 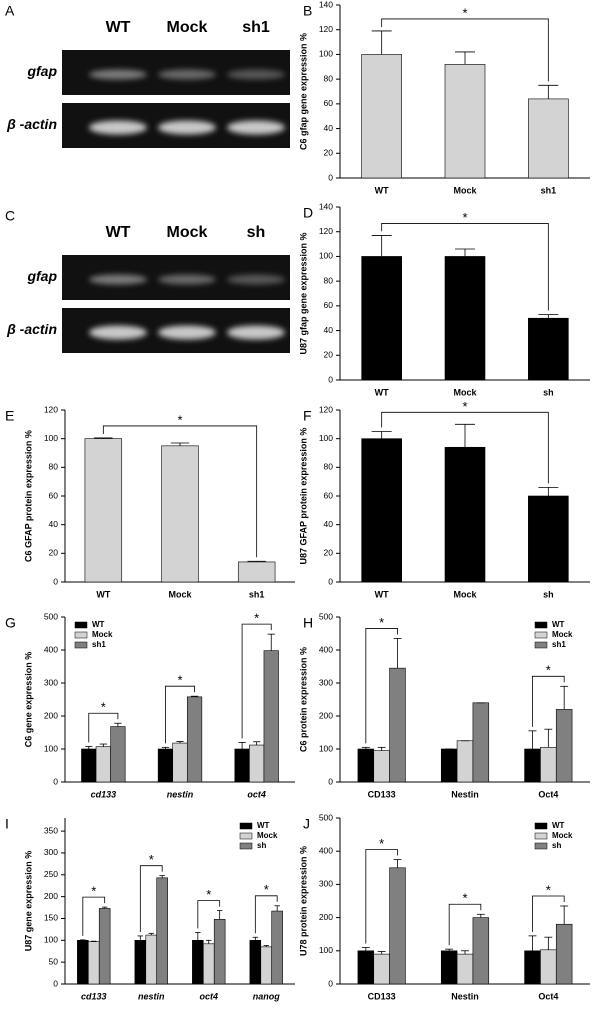 What do you see at coordinates (28, 496) in the screenshot?
I see `y-axis-label: C6 GFAP protein expression %` at bounding box center [28, 496].